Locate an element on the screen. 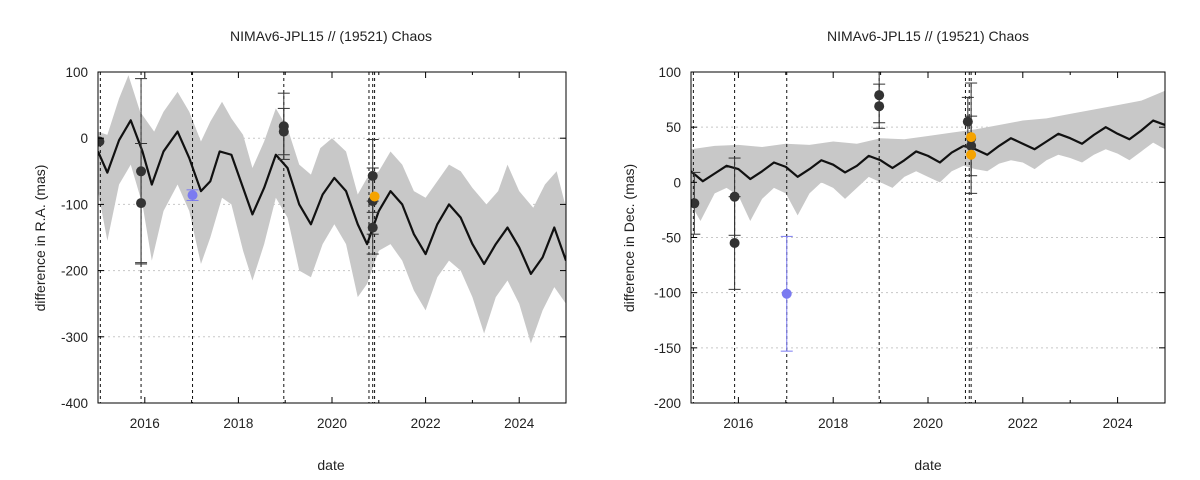 The height and width of the screenshot is (480, 1200). y-axis-label: difference in Dec. (mas) is located at coordinates (629, 238).